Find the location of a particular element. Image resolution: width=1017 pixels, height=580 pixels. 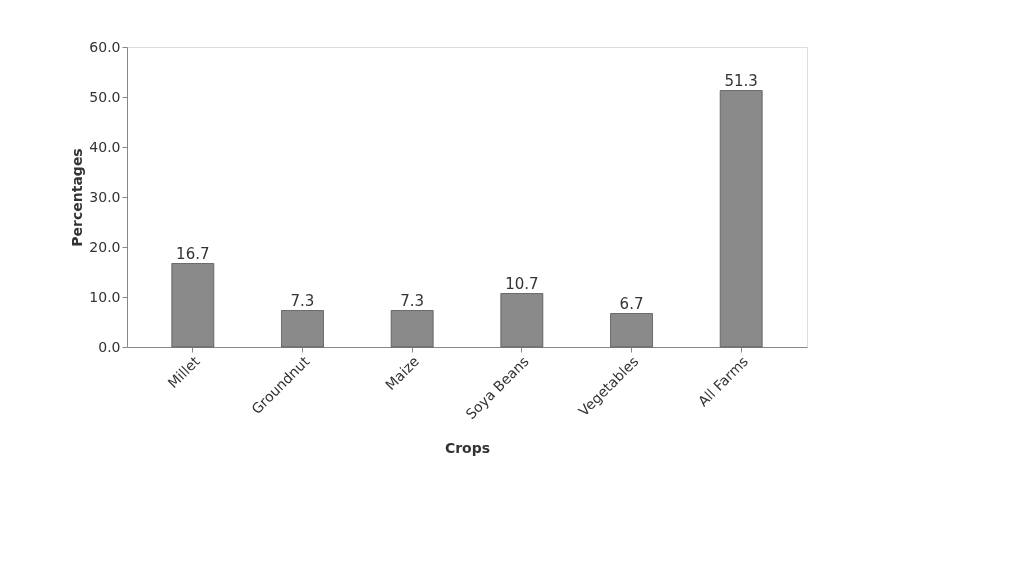

data-label: 51.3 is located at coordinates (741, 80).